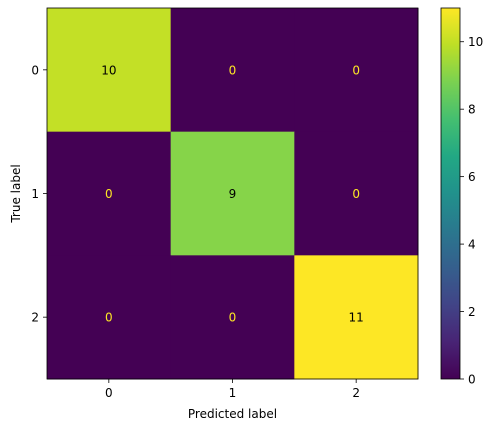  I want to click on colorbar, so click(450, 193).